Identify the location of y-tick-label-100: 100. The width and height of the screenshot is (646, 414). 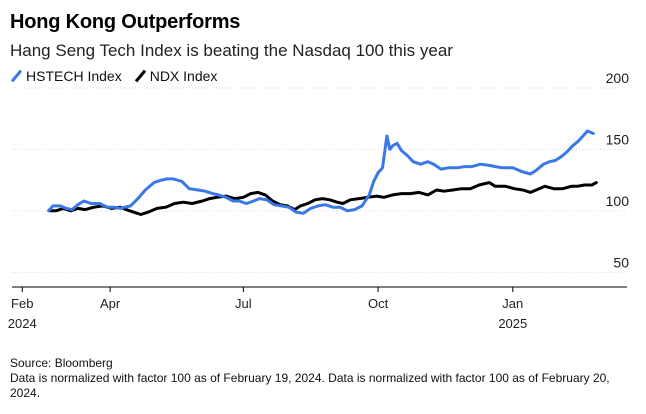
(618, 201).